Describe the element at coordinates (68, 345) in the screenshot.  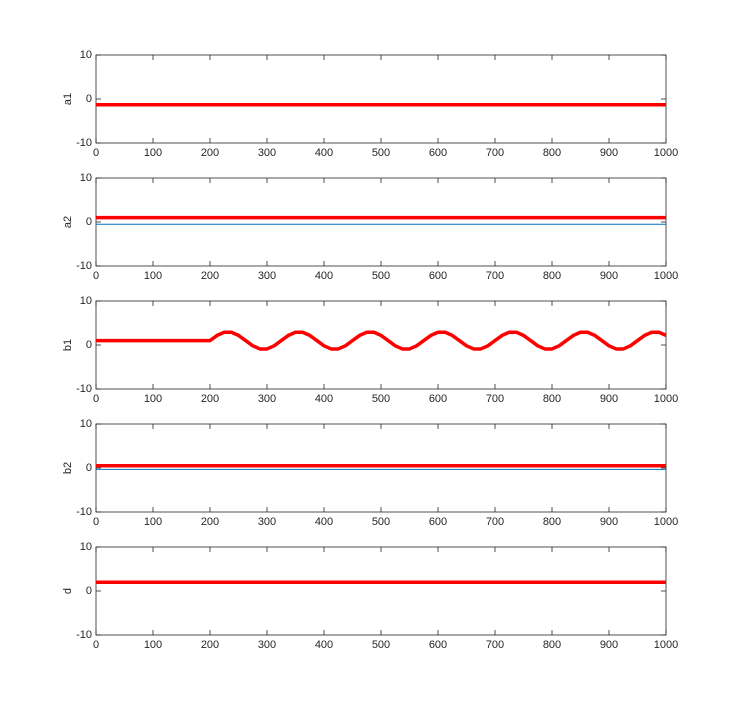
I see `y-axis-label: b1` at that location.